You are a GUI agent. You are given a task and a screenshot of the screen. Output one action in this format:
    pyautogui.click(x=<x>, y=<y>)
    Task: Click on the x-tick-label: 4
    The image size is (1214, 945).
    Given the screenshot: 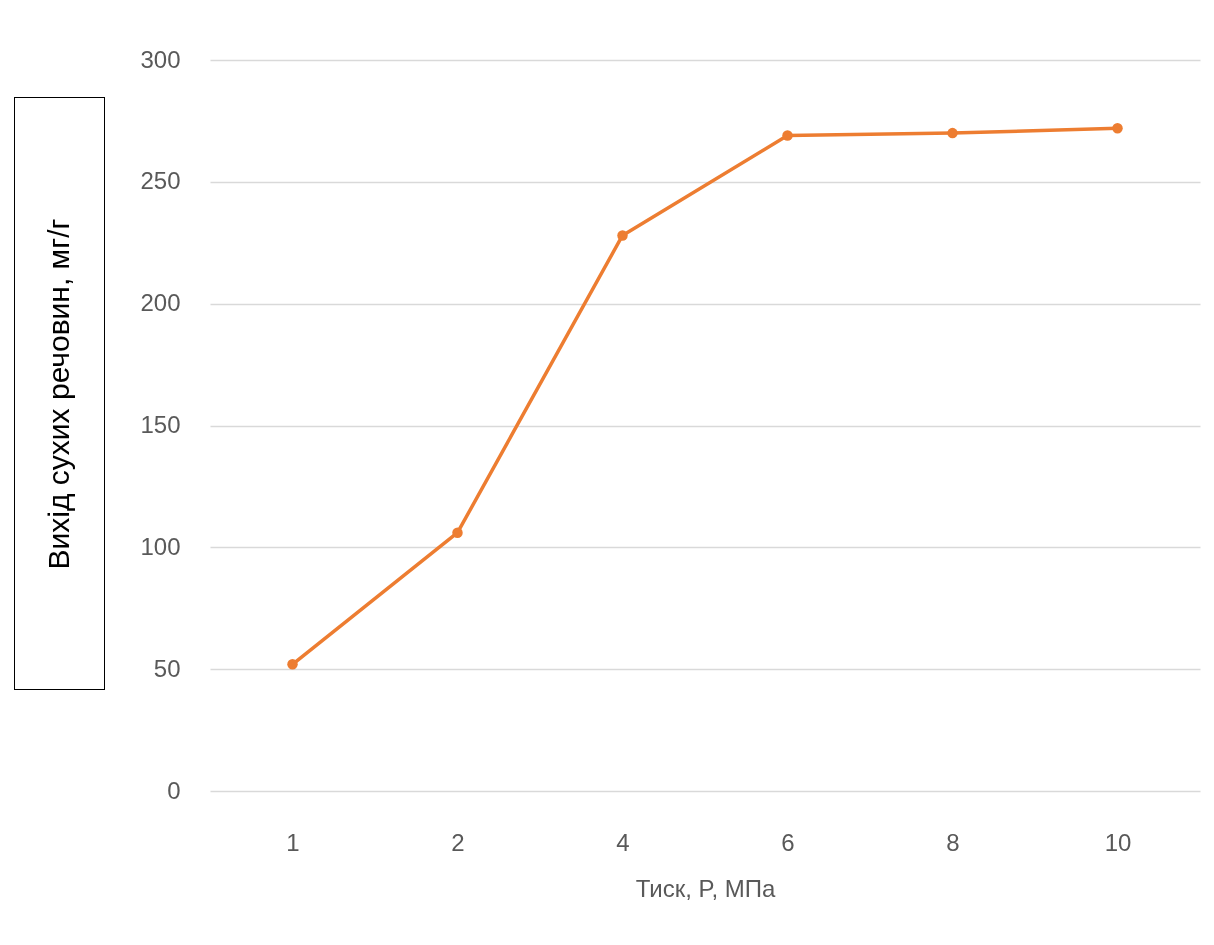 What is the action you would take?
    pyautogui.click(x=623, y=842)
    